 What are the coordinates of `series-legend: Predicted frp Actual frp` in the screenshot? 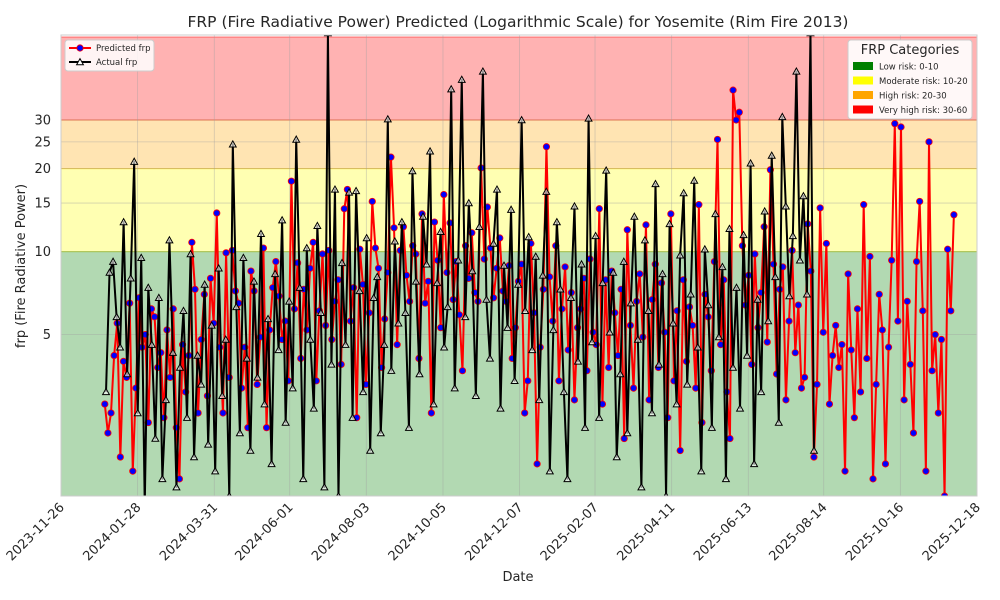 It's located at (109, 55).